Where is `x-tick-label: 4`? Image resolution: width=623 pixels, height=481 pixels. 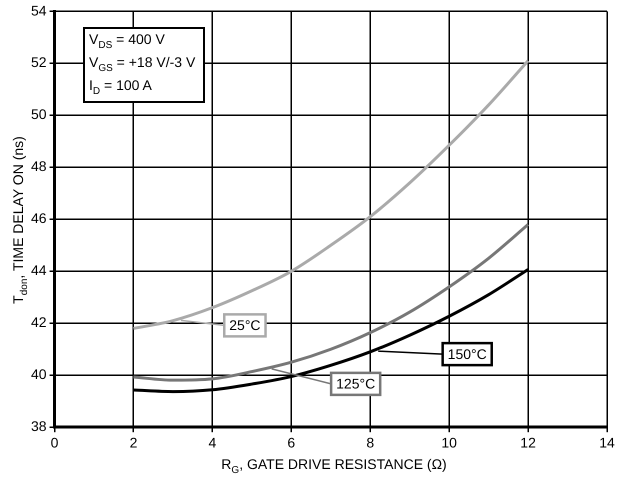 x-tick-label: 4 is located at coordinates (212, 442).